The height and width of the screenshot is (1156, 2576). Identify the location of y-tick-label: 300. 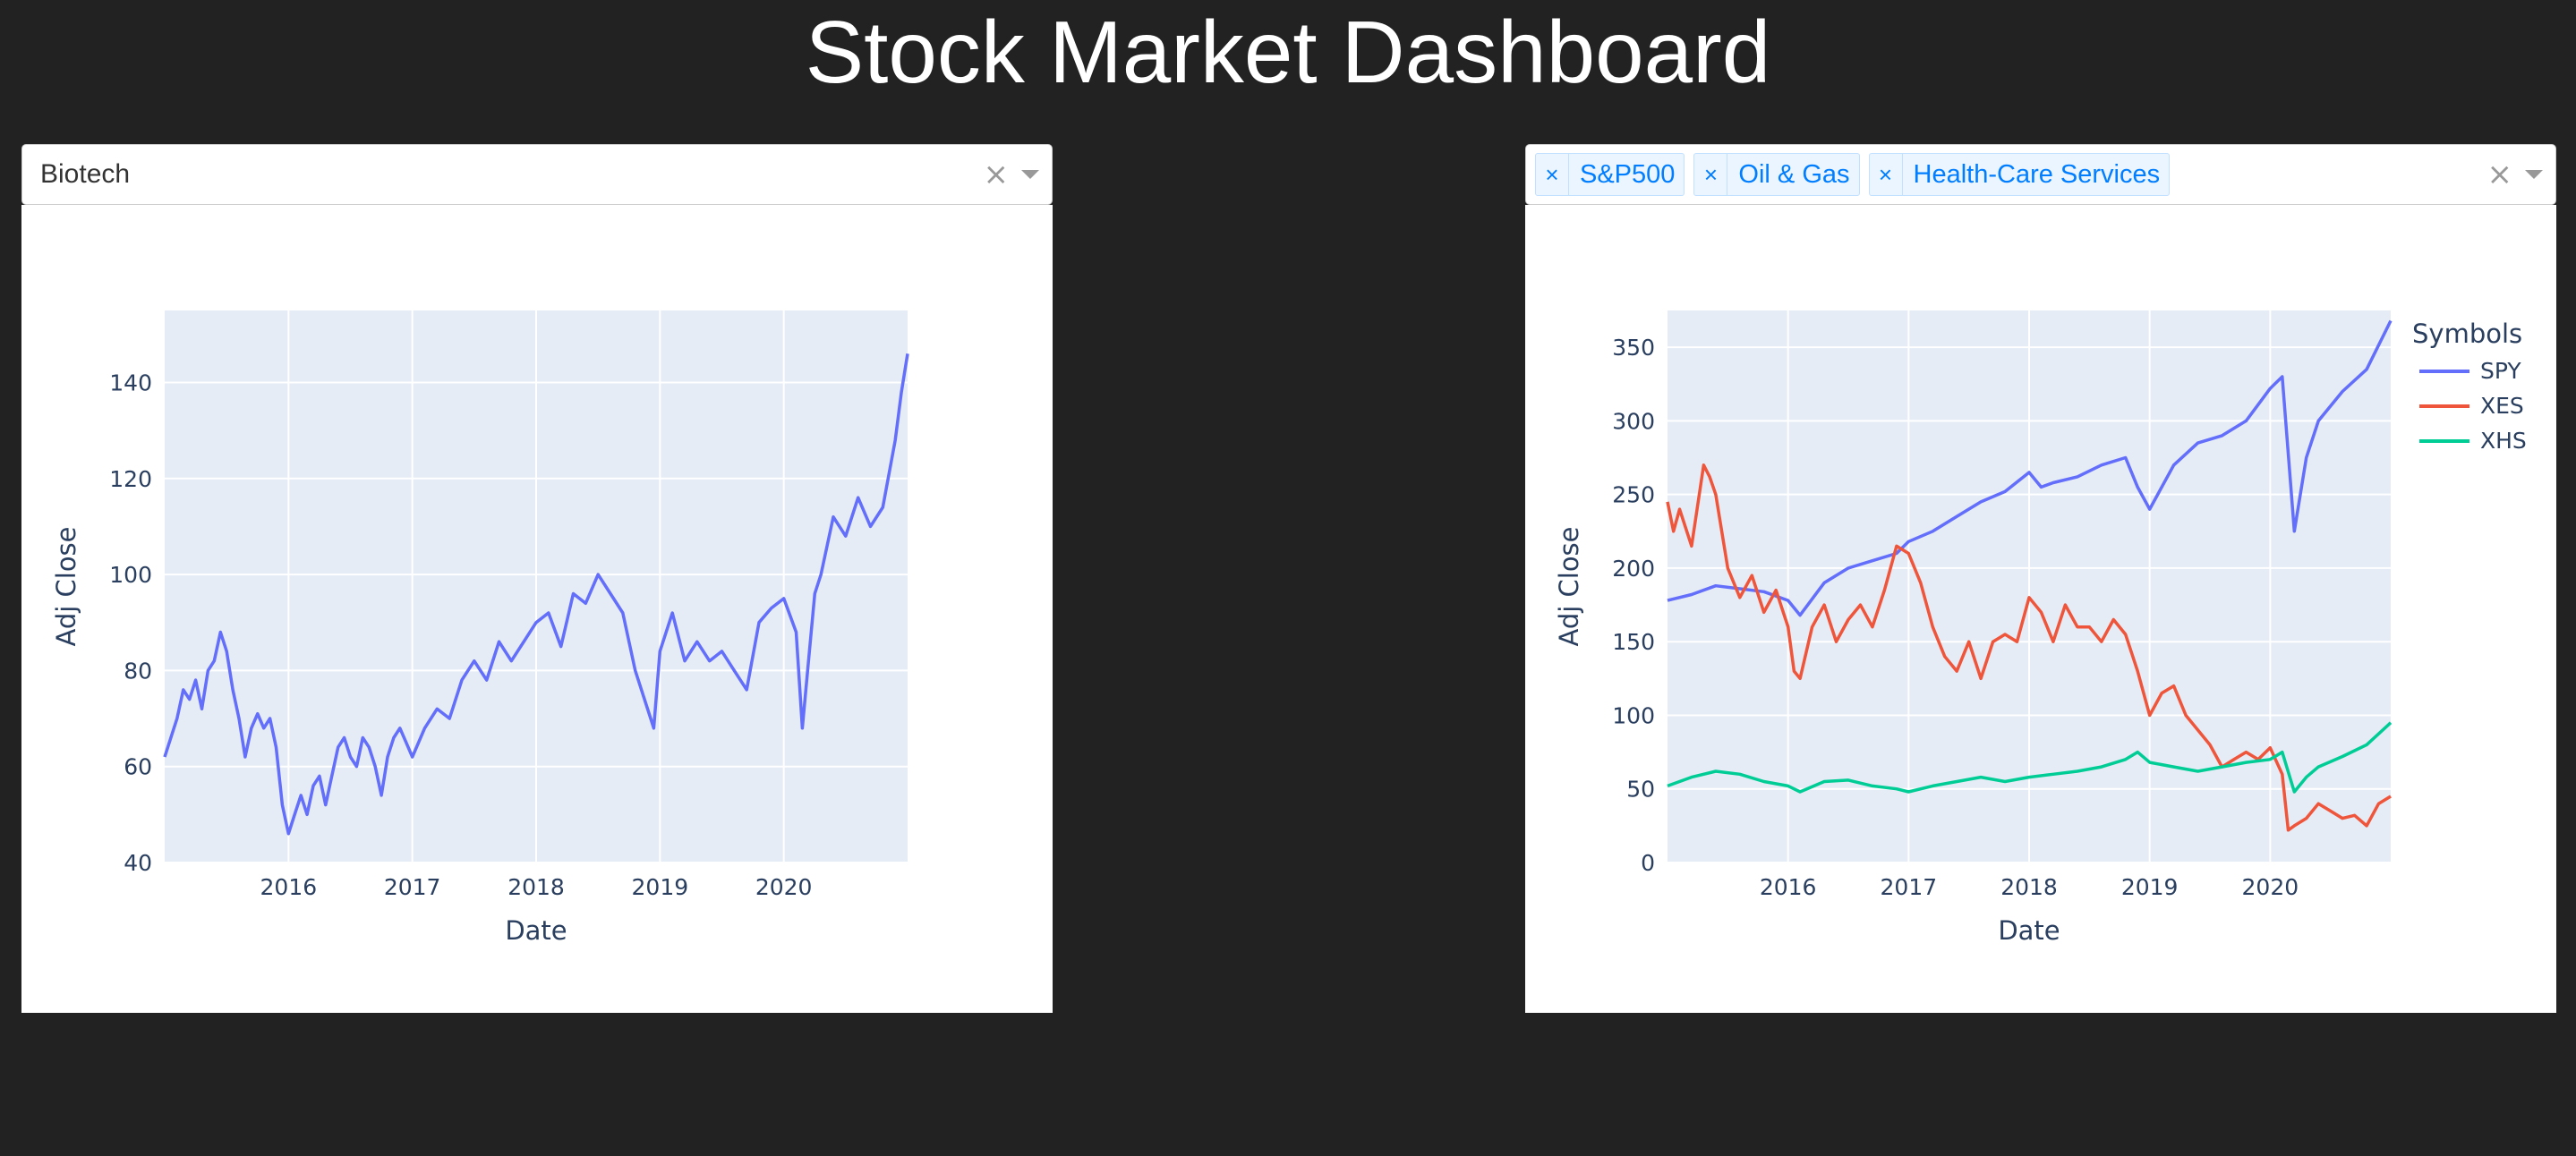
(1633, 421).